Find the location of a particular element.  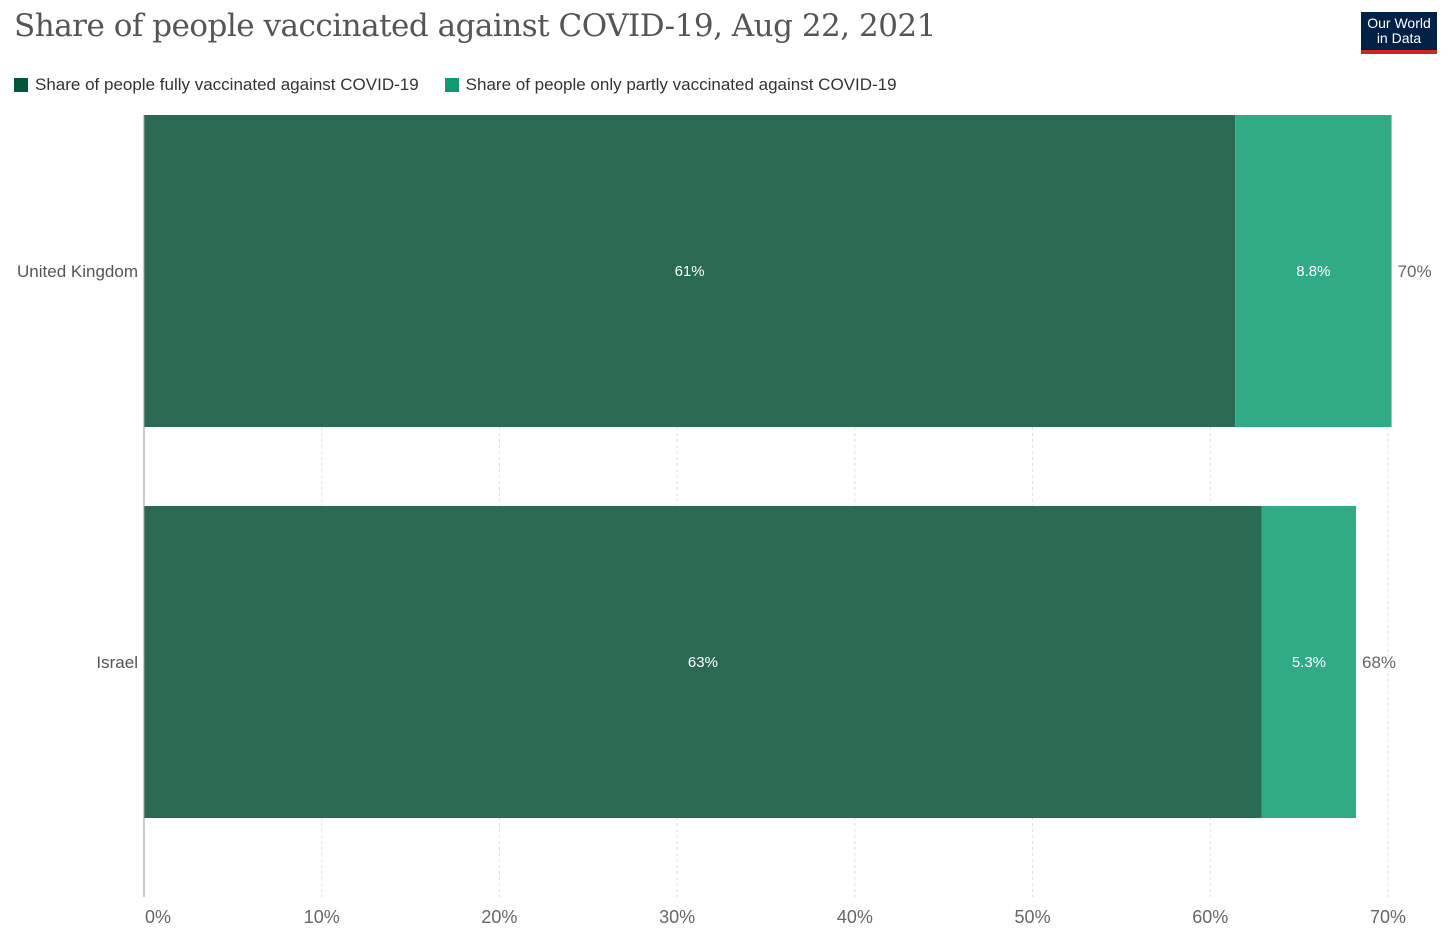

logo-line1: Our World is located at coordinates (1399, 23).